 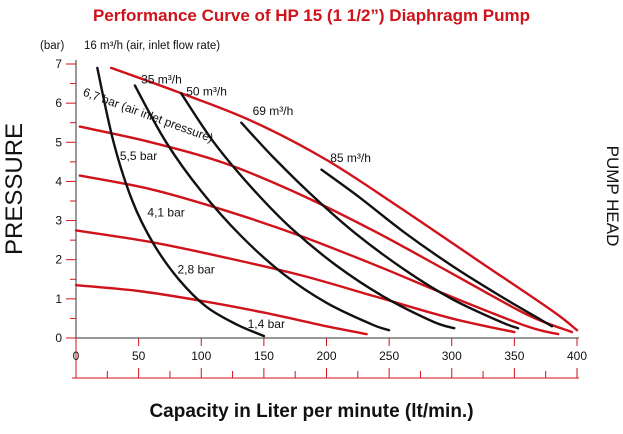 I want to click on x-tick-label: 200, so click(x=326, y=356).